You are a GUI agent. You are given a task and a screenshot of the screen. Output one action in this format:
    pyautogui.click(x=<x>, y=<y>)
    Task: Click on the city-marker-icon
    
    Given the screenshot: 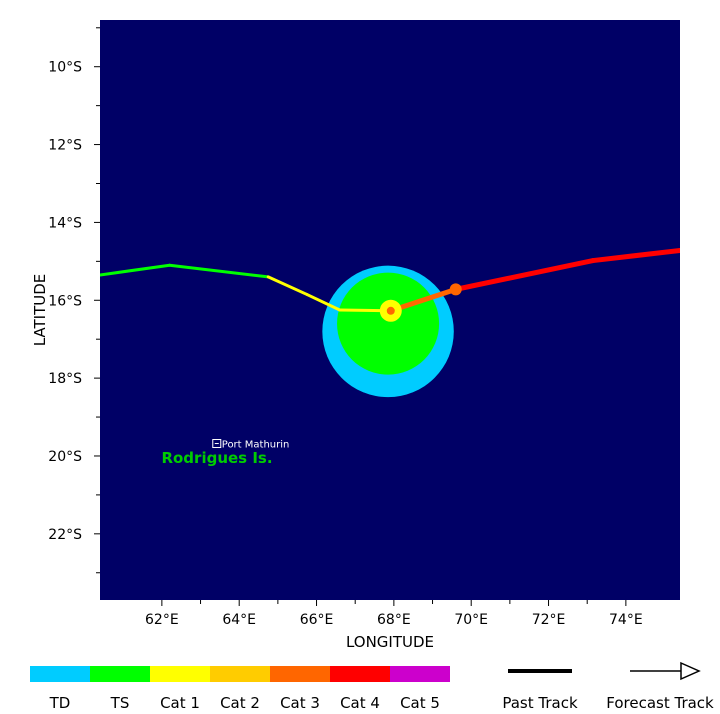 What is the action you would take?
    pyautogui.click(x=217, y=444)
    